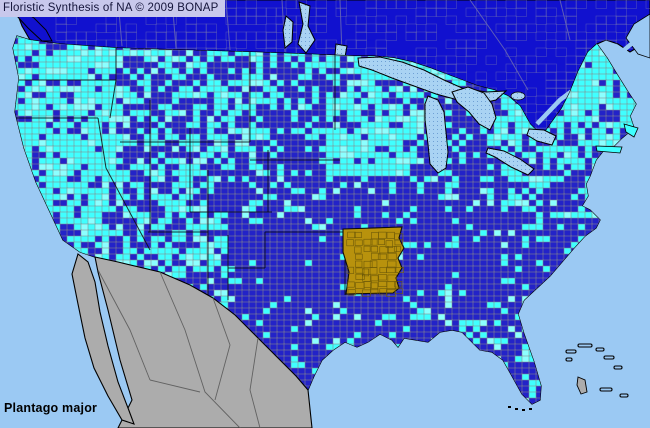 The height and width of the screenshot is (428, 650). What do you see at coordinates (436, 134) in the screenshot?
I see `lake-michigan` at bounding box center [436, 134].